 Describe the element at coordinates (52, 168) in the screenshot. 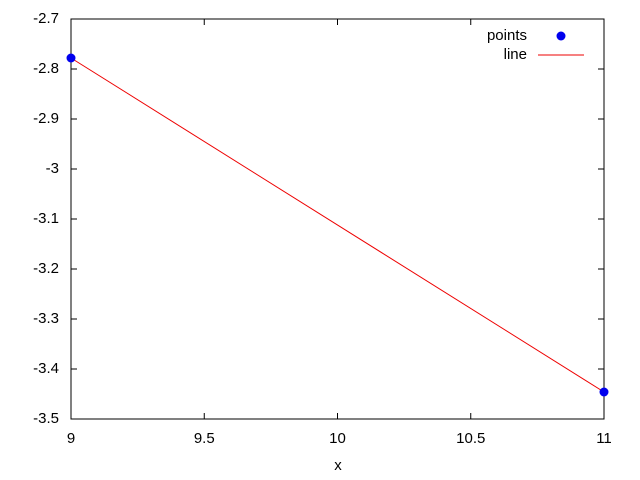

I see `y-tick-label: -3` at that location.